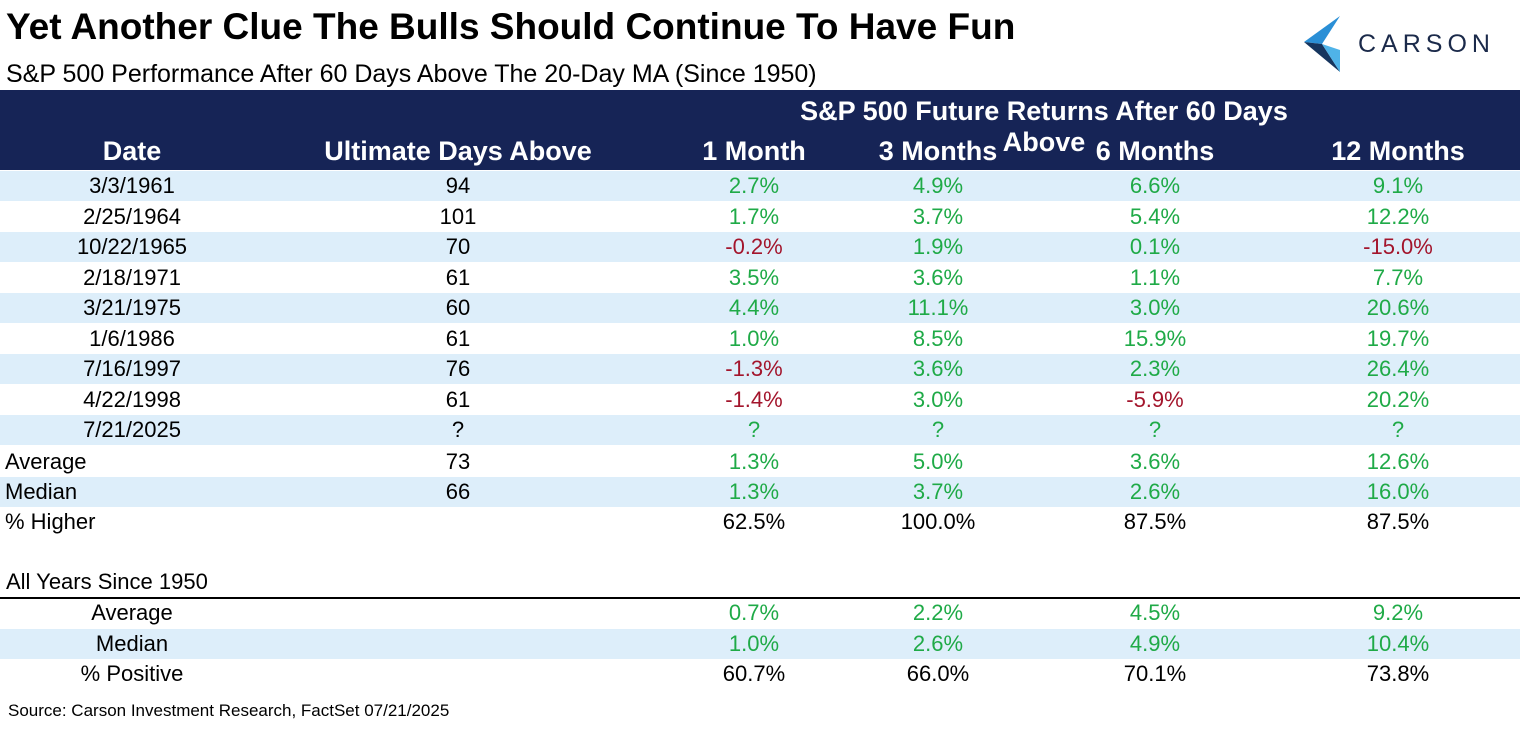  Describe the element at coordinates (938, 307) in the screenshot. I see `cell: 11.1%` at that location.